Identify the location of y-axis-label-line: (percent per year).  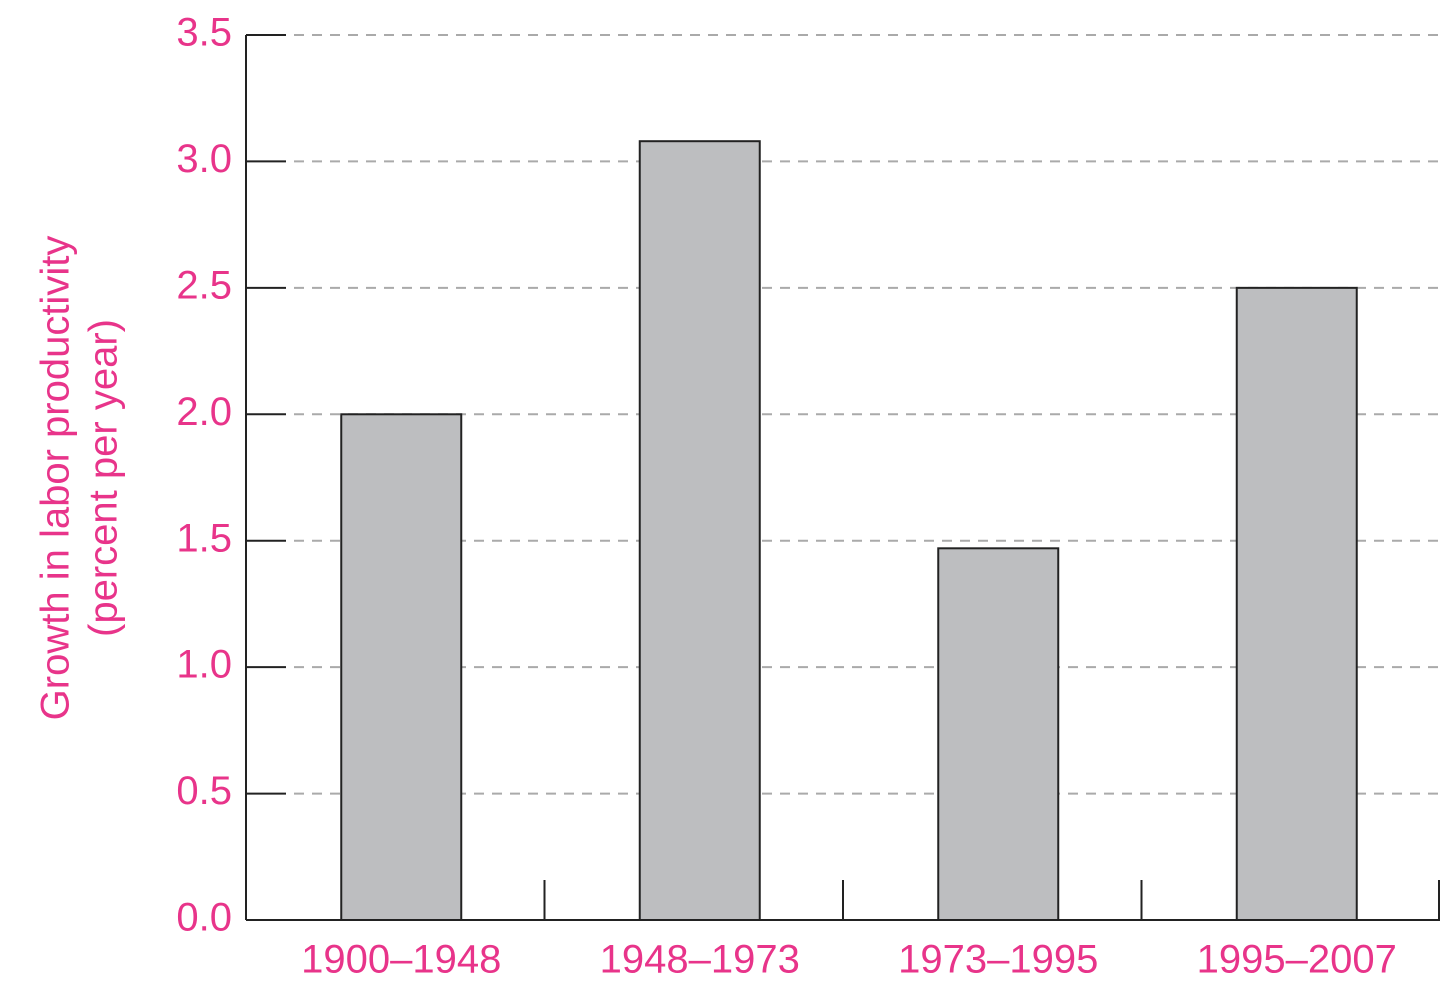
(104, 478).